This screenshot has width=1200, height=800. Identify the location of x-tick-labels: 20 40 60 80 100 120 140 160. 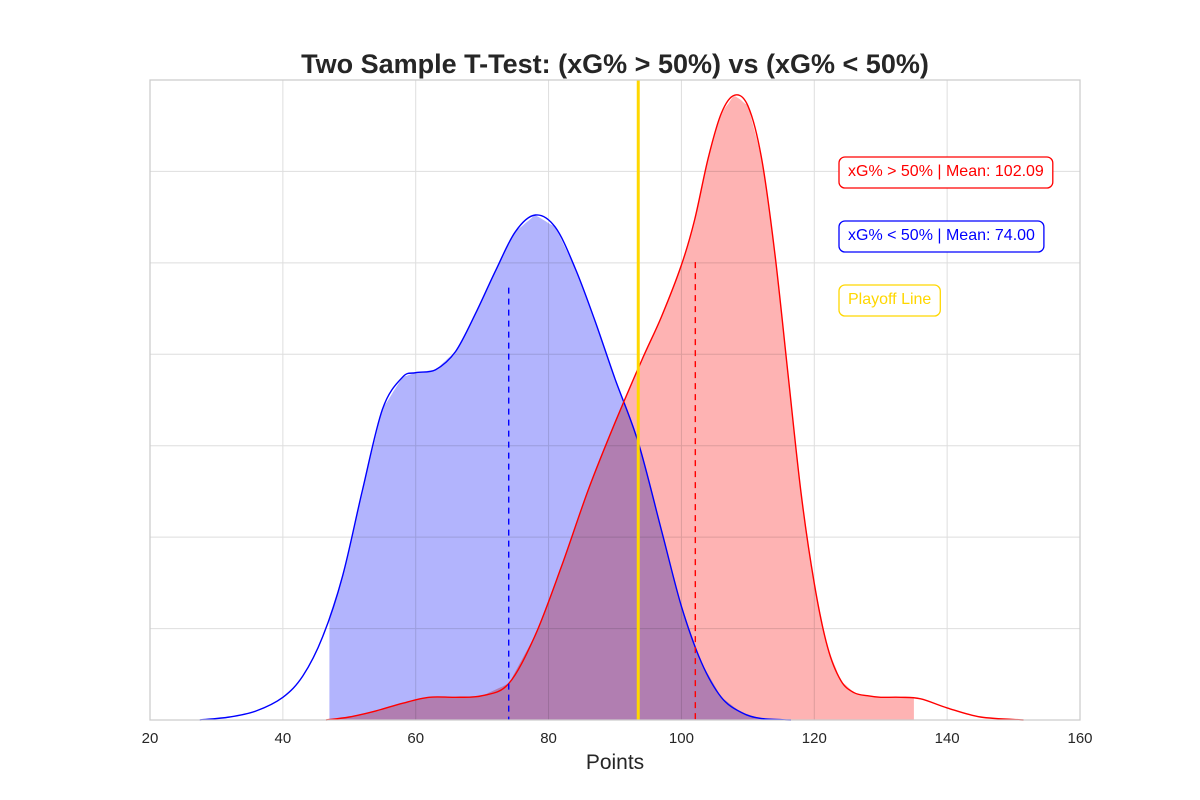
(617, 738).